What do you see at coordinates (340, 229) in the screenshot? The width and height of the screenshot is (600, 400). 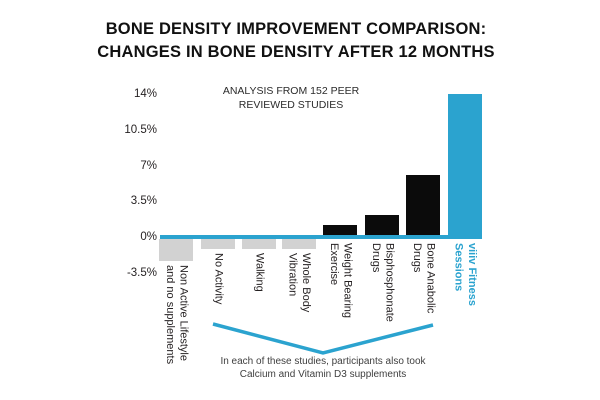 I see `bar-weight-bearing` at bounding box center [340, 229].